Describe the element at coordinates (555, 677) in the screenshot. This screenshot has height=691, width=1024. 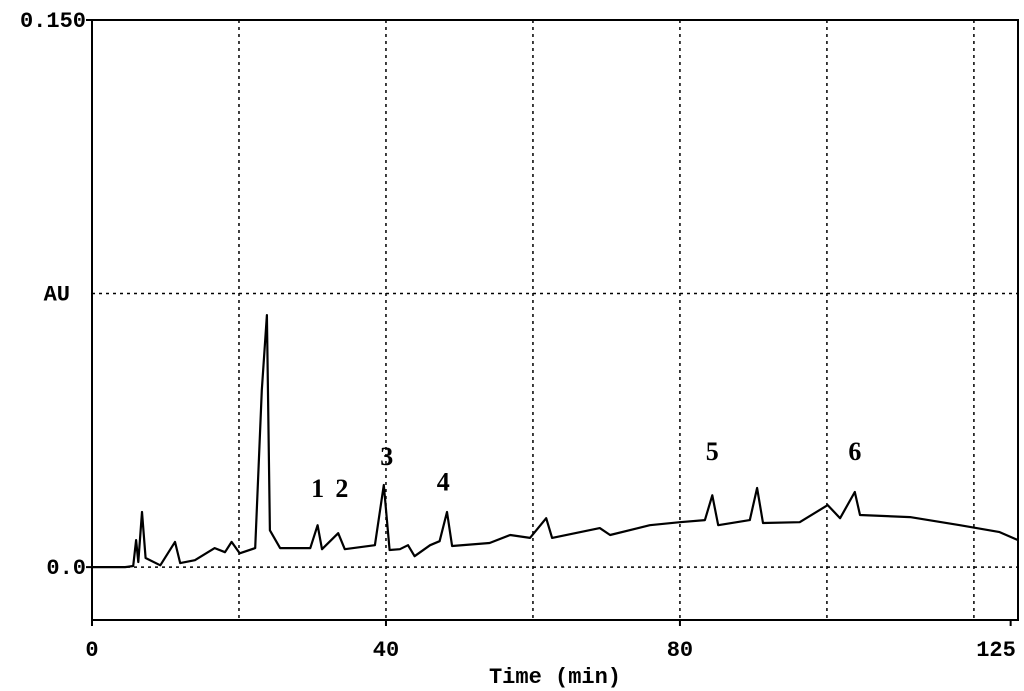
I see `x-axis-label: Time (min)` at that location.